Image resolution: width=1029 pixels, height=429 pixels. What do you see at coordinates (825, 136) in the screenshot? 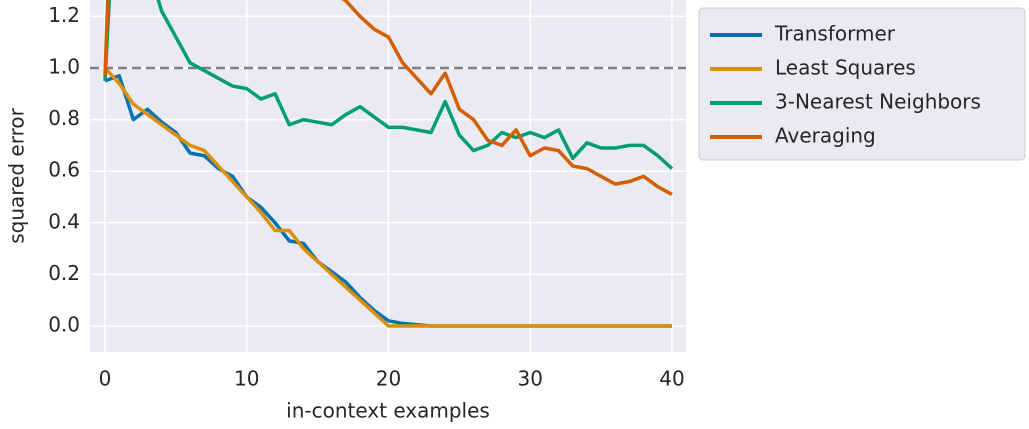
I see `legend-label: Averaging` at bounding box center [825, 136].